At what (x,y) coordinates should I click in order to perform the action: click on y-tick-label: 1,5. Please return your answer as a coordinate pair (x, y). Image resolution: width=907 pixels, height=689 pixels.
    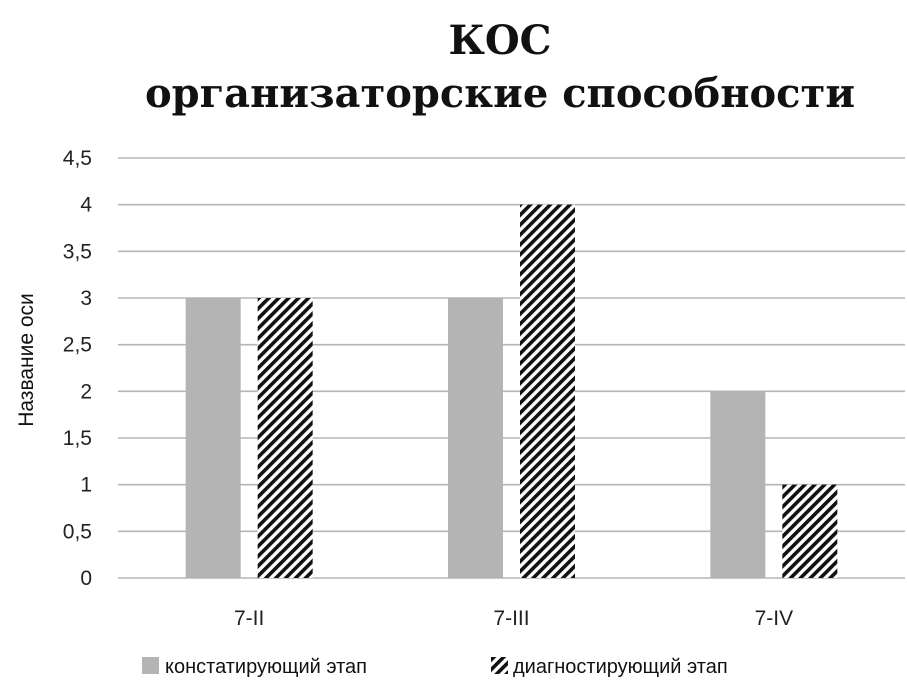
    Looking at the image, I should click on (77, 438).